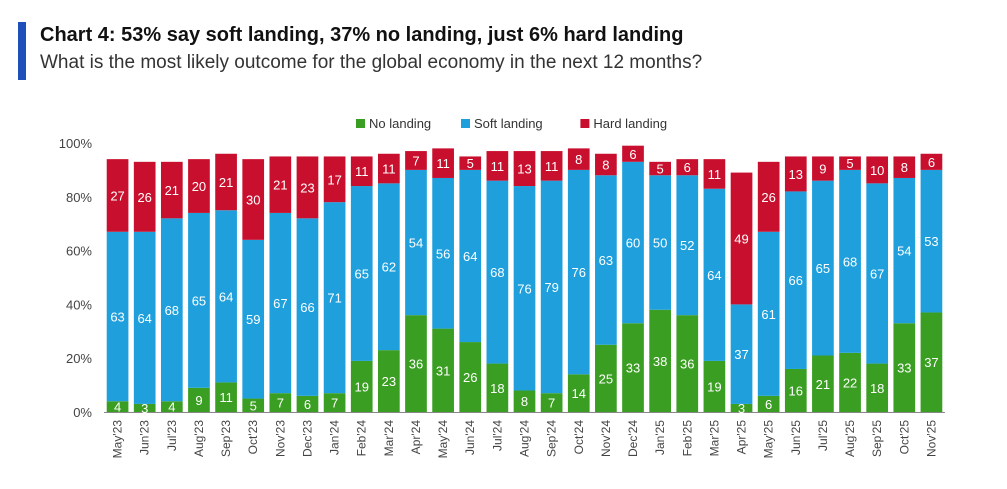 This screenshot has width=1007, height=489. Describe the element at coordinates (82, 412) in the screenshot. I see `y-tick-label: 0%` at that location.